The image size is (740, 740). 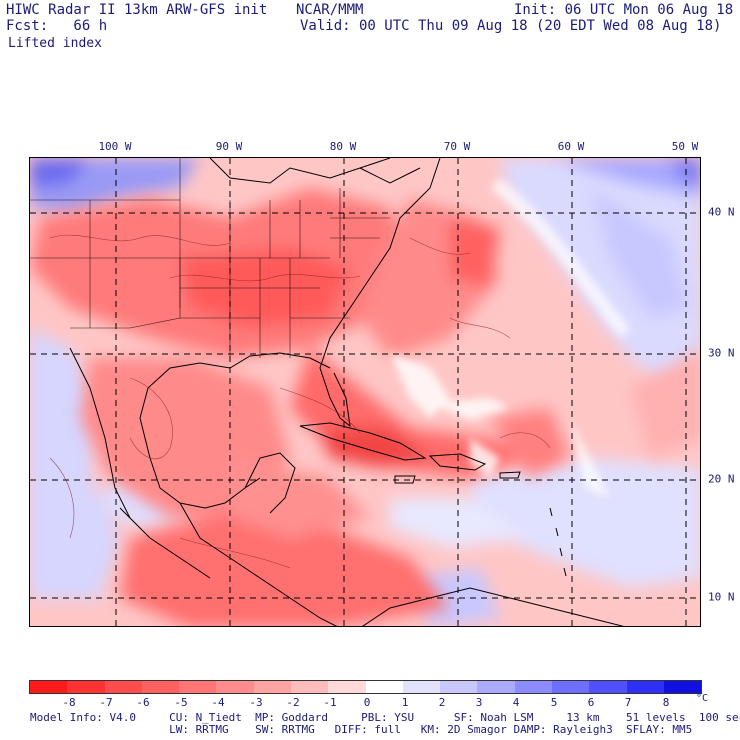 What do you see at coordinates (628, 702) in the screenshot?
I see `colorbar-tick: 7` at bounding box center [628, 702].